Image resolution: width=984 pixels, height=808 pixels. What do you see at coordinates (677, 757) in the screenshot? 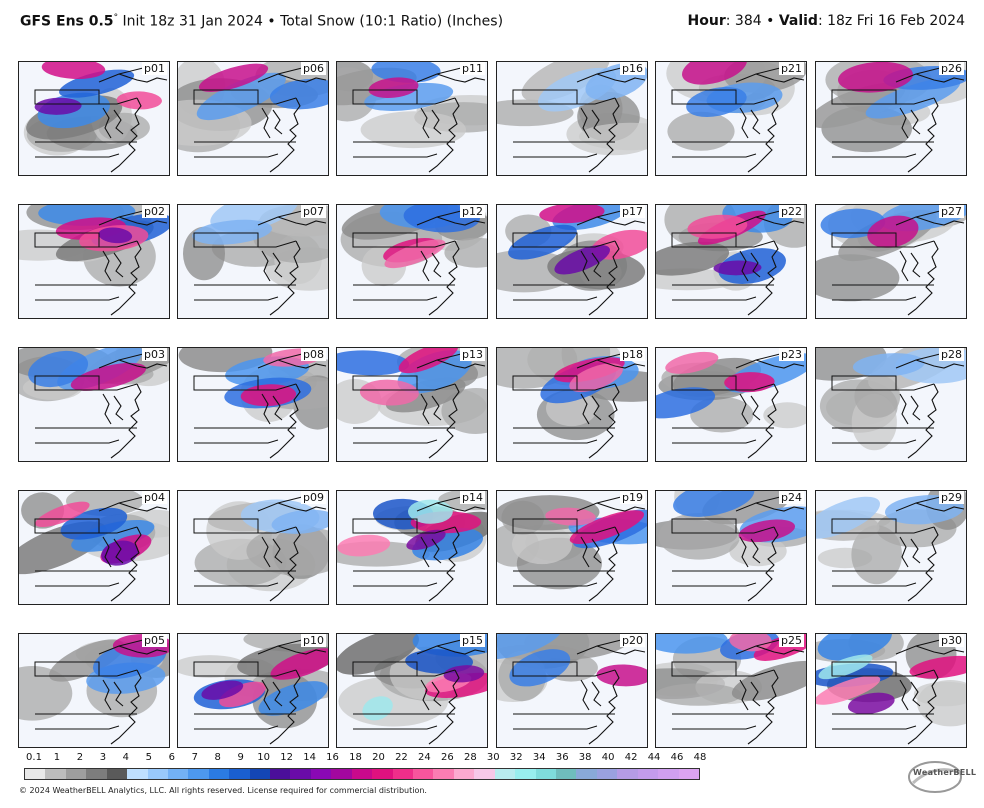
I see `colorbar-tick: 46` at bounding box center [677, 757].